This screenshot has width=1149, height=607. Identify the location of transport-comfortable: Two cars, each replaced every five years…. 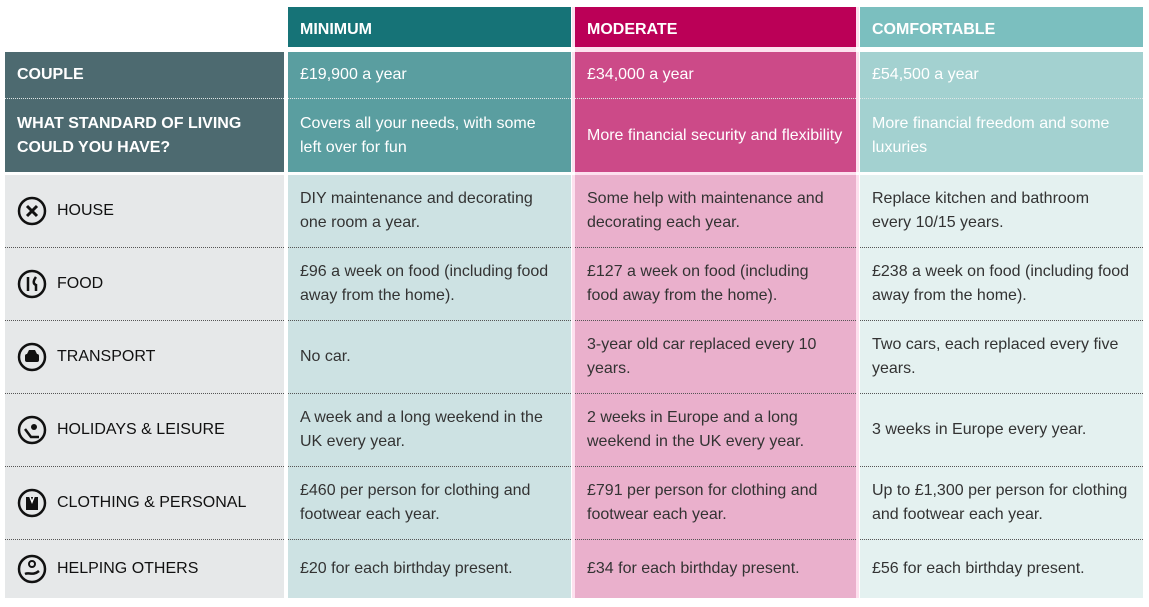
(1001, 357).